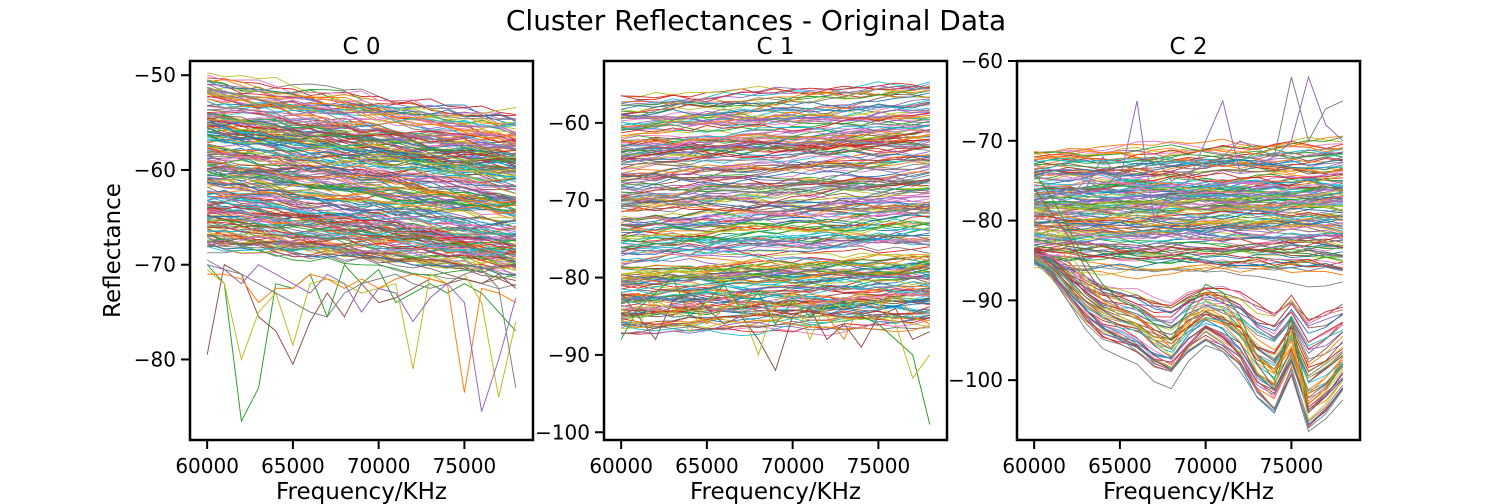  Describe the element at coordinates (465, 466) in the screenshot. I see `x-tick-label: 75000` at that location.